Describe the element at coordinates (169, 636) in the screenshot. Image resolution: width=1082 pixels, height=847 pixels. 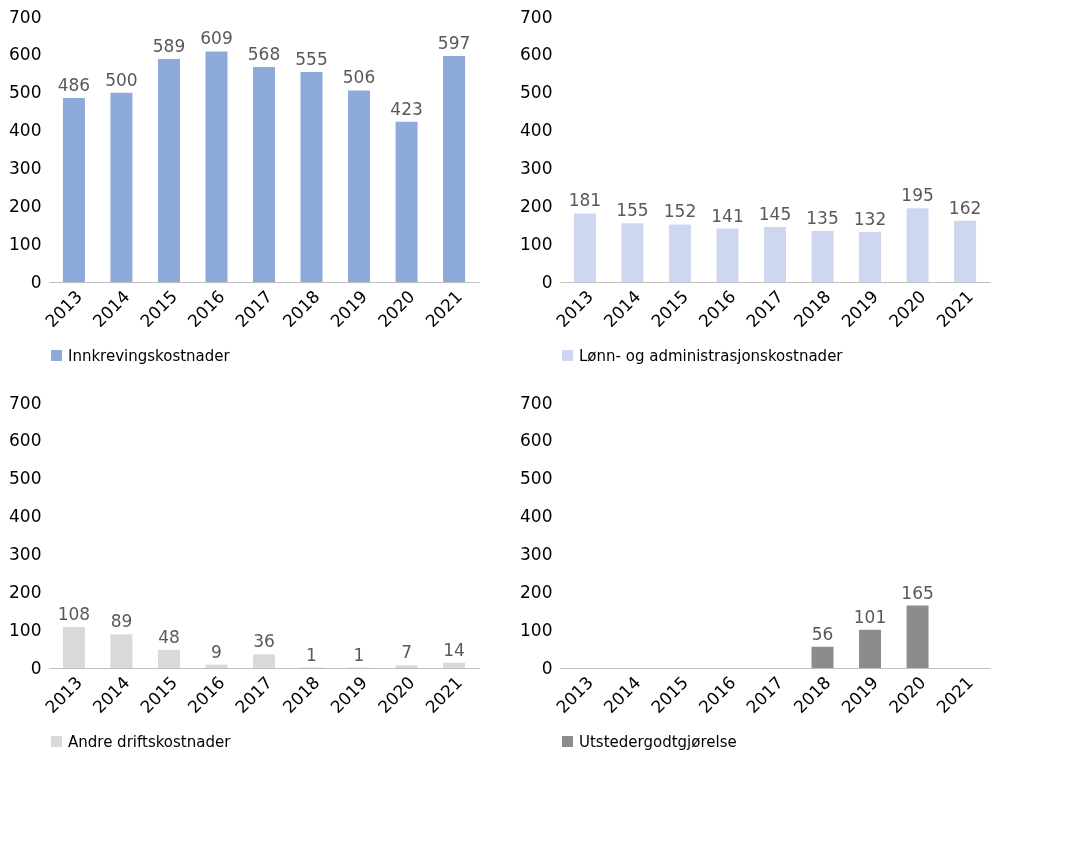
I see `data-label: 48` at that location.